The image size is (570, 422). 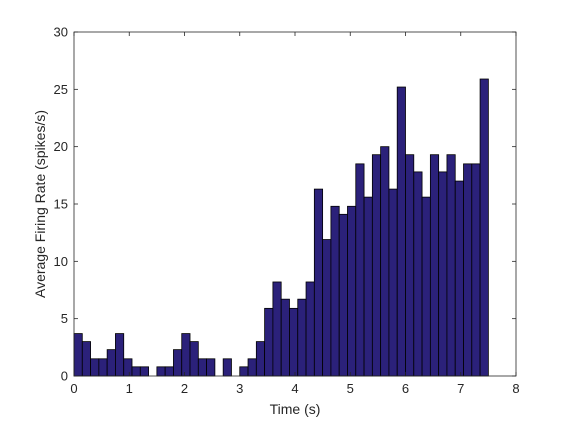 I want to click on y-tick-label: 0, so click(x=64, y=376).